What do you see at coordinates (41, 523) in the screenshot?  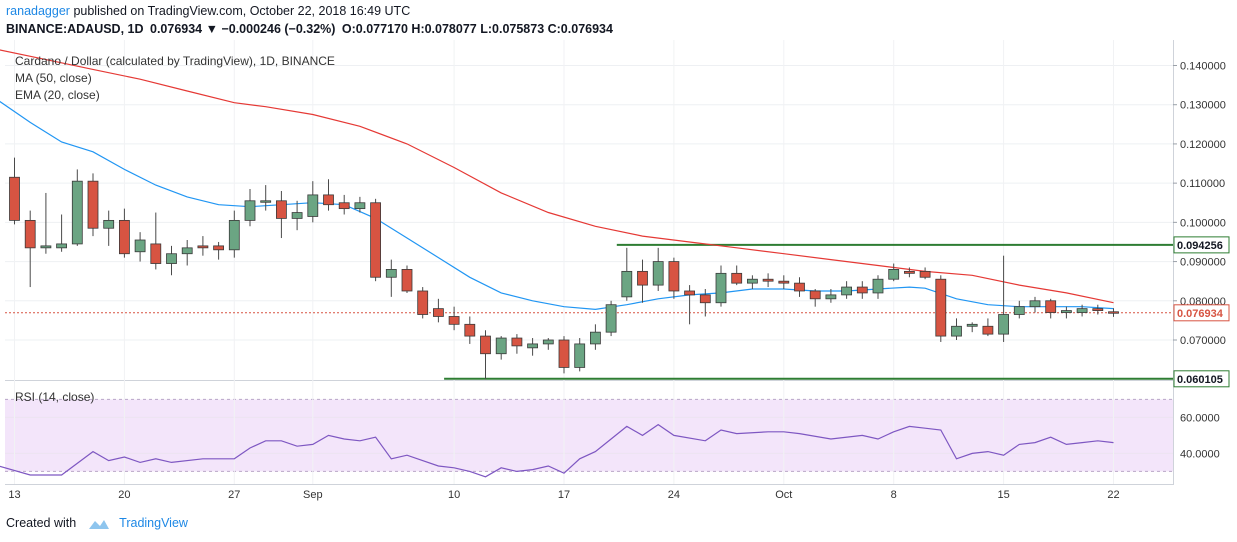 I see `created-with-text: Created with` at bounding box center [41, 523].